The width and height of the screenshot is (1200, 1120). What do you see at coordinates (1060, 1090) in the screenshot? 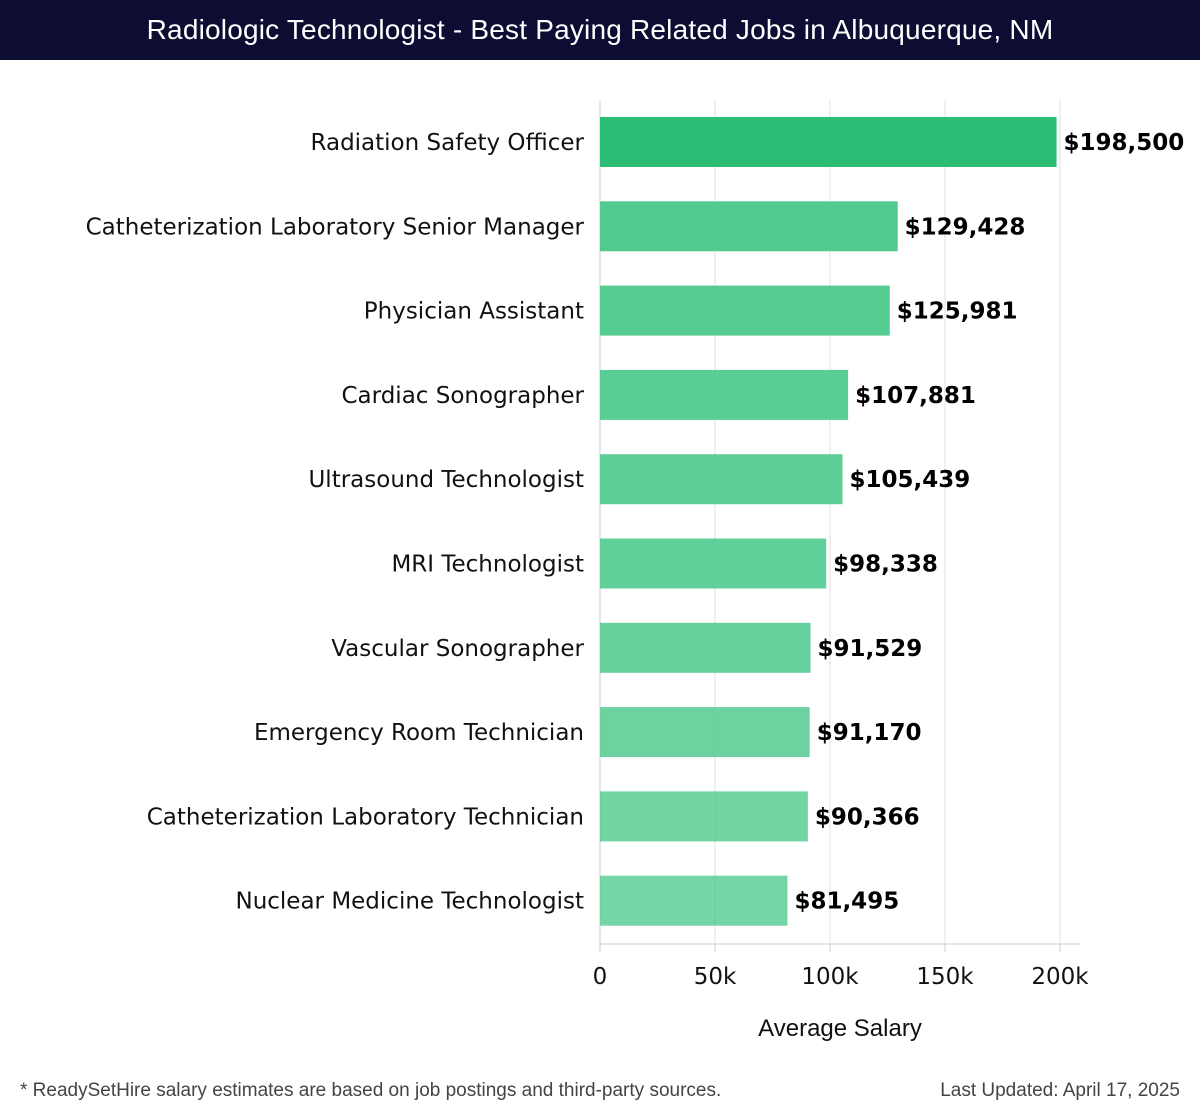
I see `footer-updated: Last Updated: April 17, 2025` at bounding box center [1060, 1090].